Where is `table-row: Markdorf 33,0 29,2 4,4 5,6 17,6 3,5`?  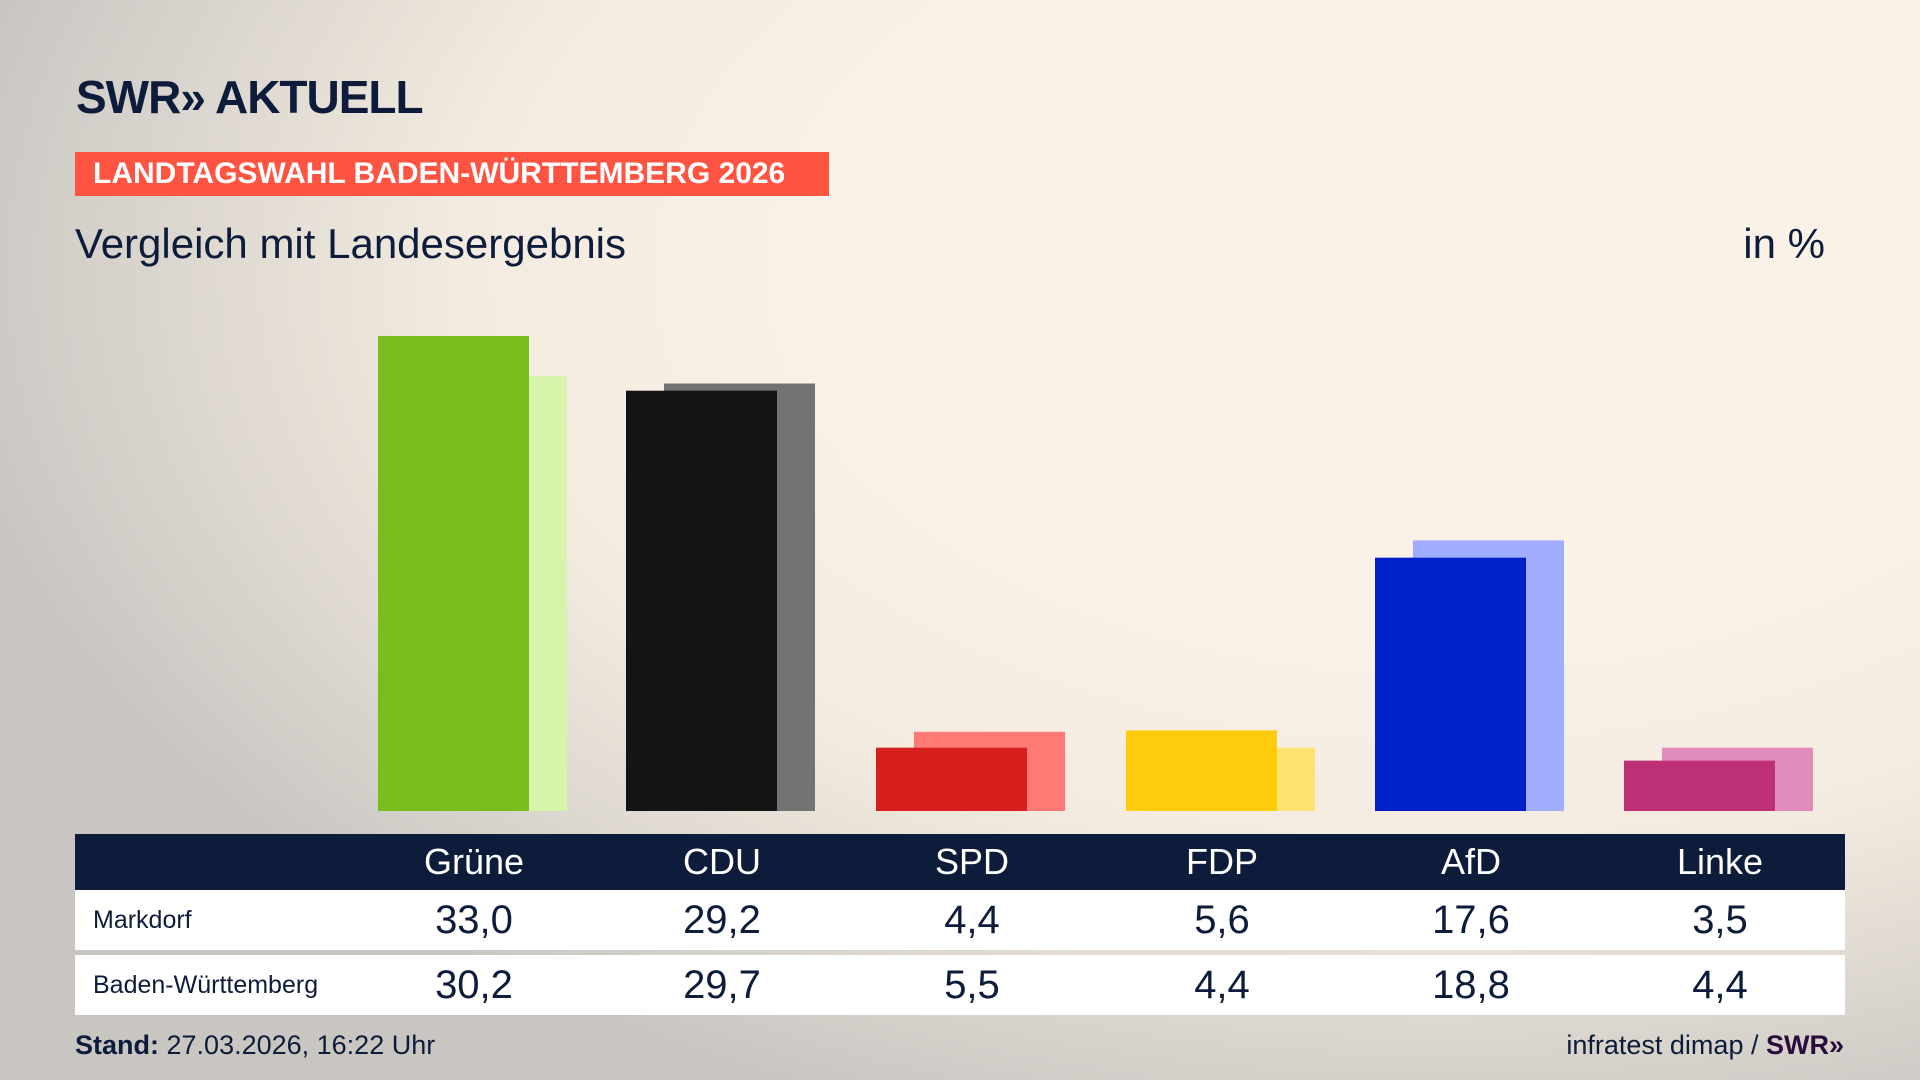 table-row: Markdorf 33,0 29,2 4,4 5,6 17,6 3,5 is located at coordinates (960, 920).